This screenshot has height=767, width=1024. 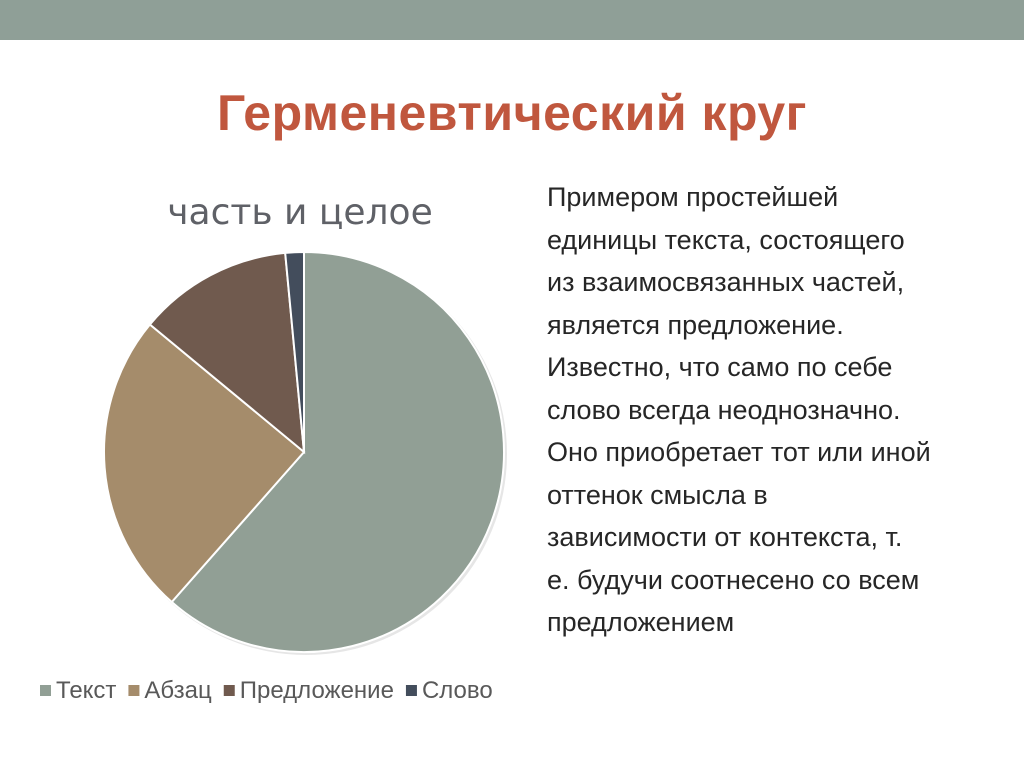 What do you see at coordinates (178, 690) in the screenshot?
I see `legend-label-2: Абзац` at bounding box center [178, 690].